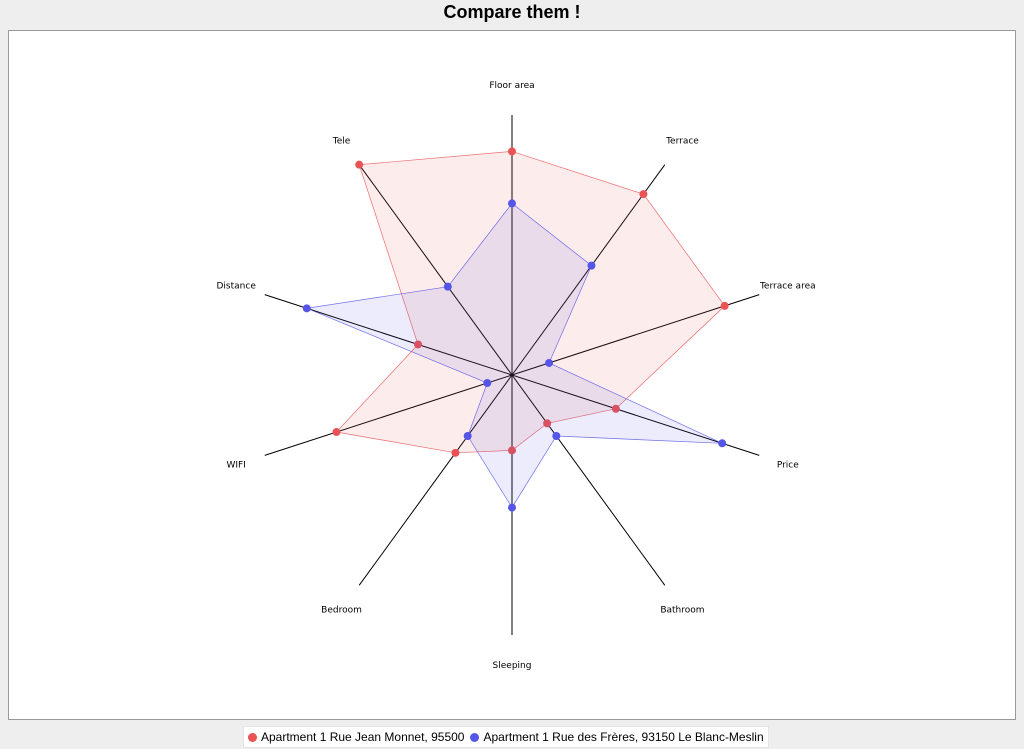 Image resolution: width=1024 pixels, height=749 pixels. I want to click on axis-label-6: Bedroom, so click(341, 611).